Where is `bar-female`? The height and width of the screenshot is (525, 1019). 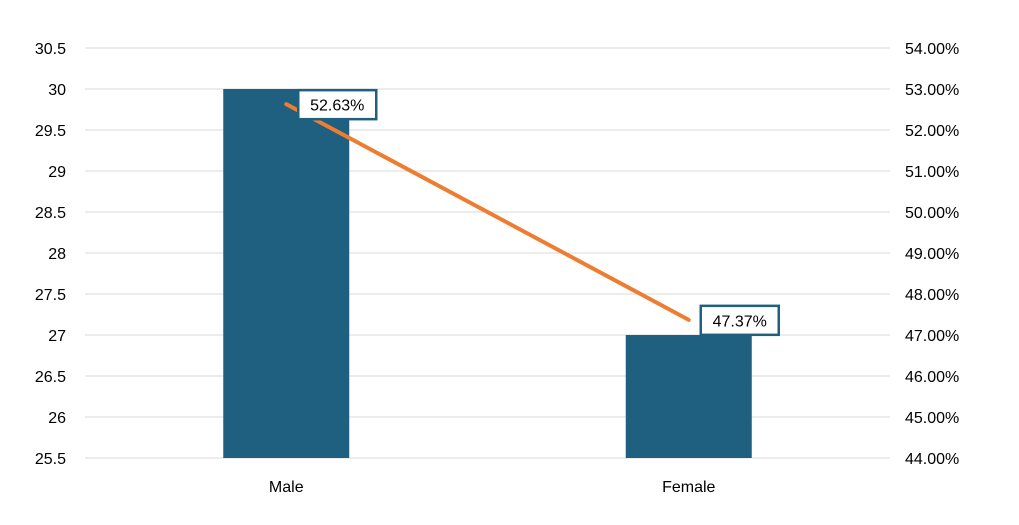
bar-female is located at coordinates (688, 396).